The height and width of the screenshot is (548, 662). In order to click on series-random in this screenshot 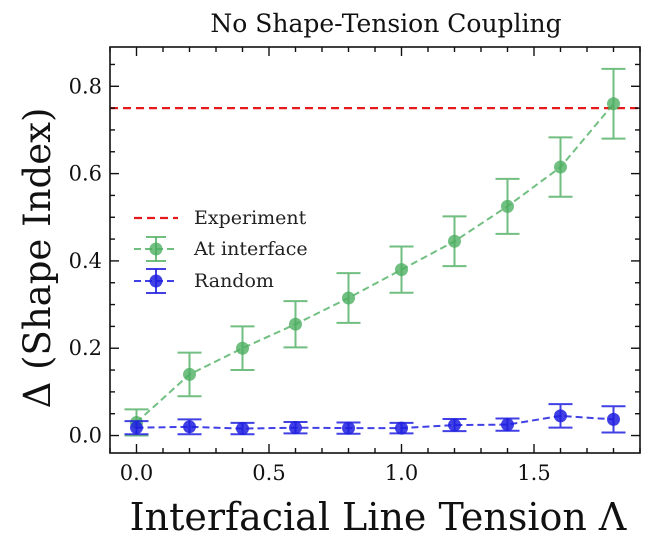, I will do `click(375, 419)`.